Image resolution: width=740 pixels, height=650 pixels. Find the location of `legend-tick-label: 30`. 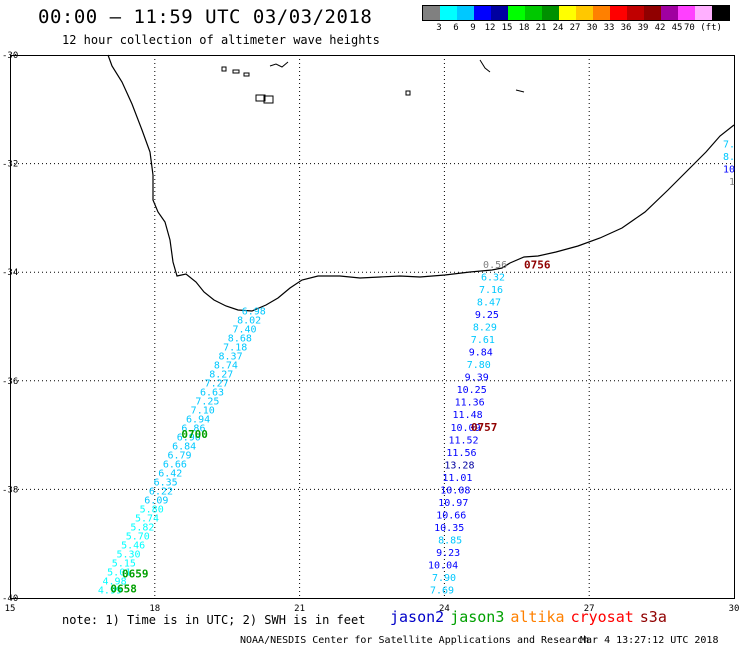

legend-tick-label: 30 is located at coordinates (592, 28).